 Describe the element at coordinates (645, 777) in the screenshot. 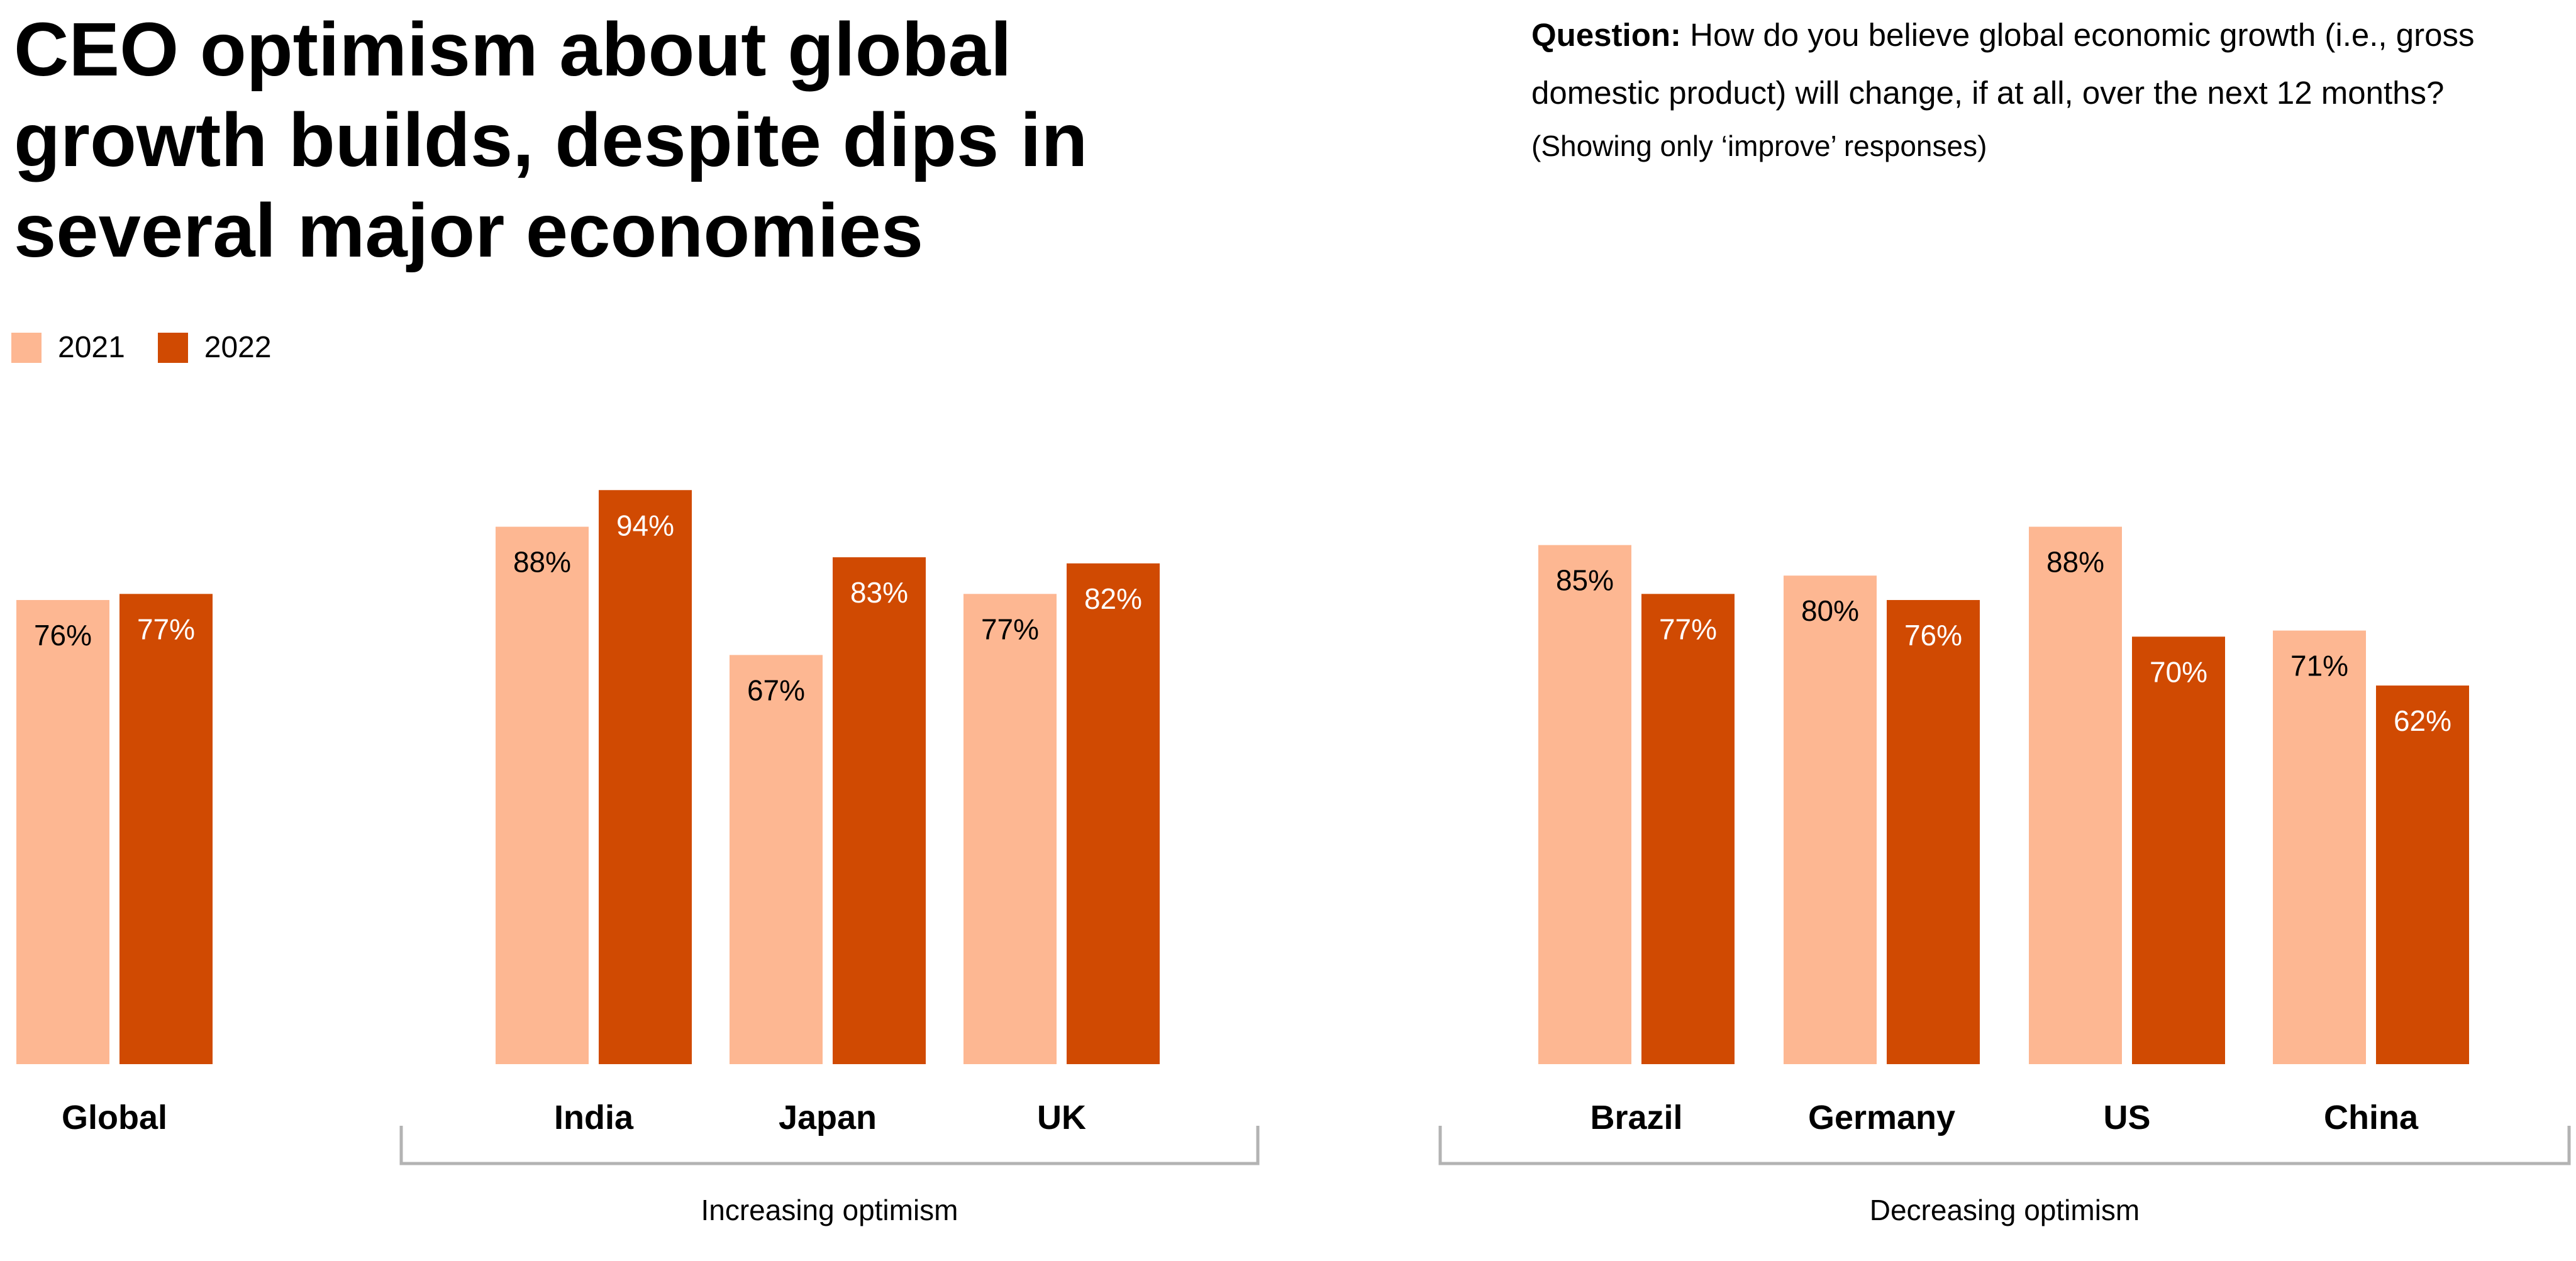

I see `bar-india-2022` at that location.